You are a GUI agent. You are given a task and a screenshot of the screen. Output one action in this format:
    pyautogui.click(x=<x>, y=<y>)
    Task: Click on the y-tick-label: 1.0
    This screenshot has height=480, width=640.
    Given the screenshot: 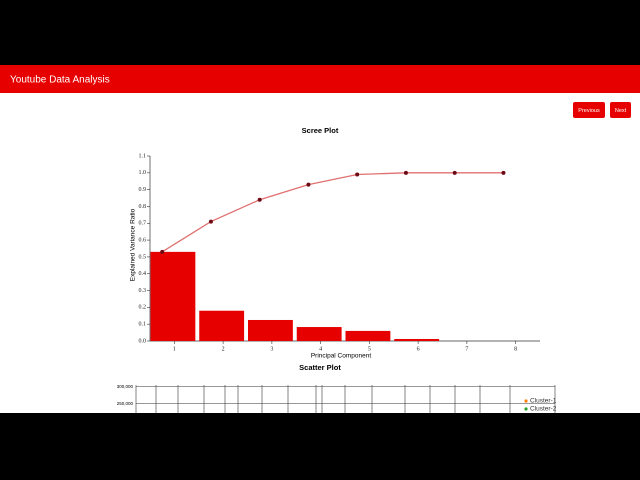 What is the action you would take?
    pyautogui.click(x=143, y=173)
    